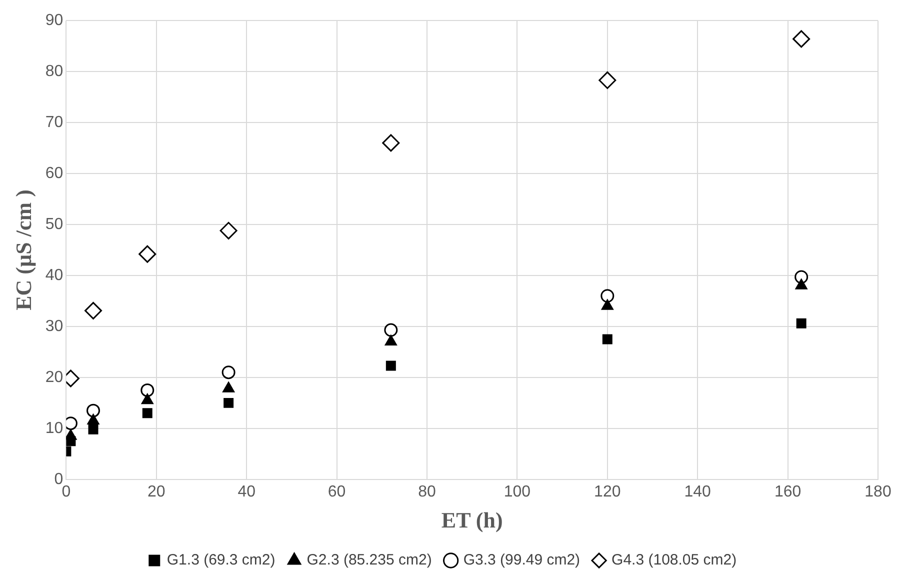 The width and height of the screenshot is (908, 588). What do you see at coordinates (54, 71) in the screenshot?
I see `y-tick-label: 80` at bounding box center [54, 71].